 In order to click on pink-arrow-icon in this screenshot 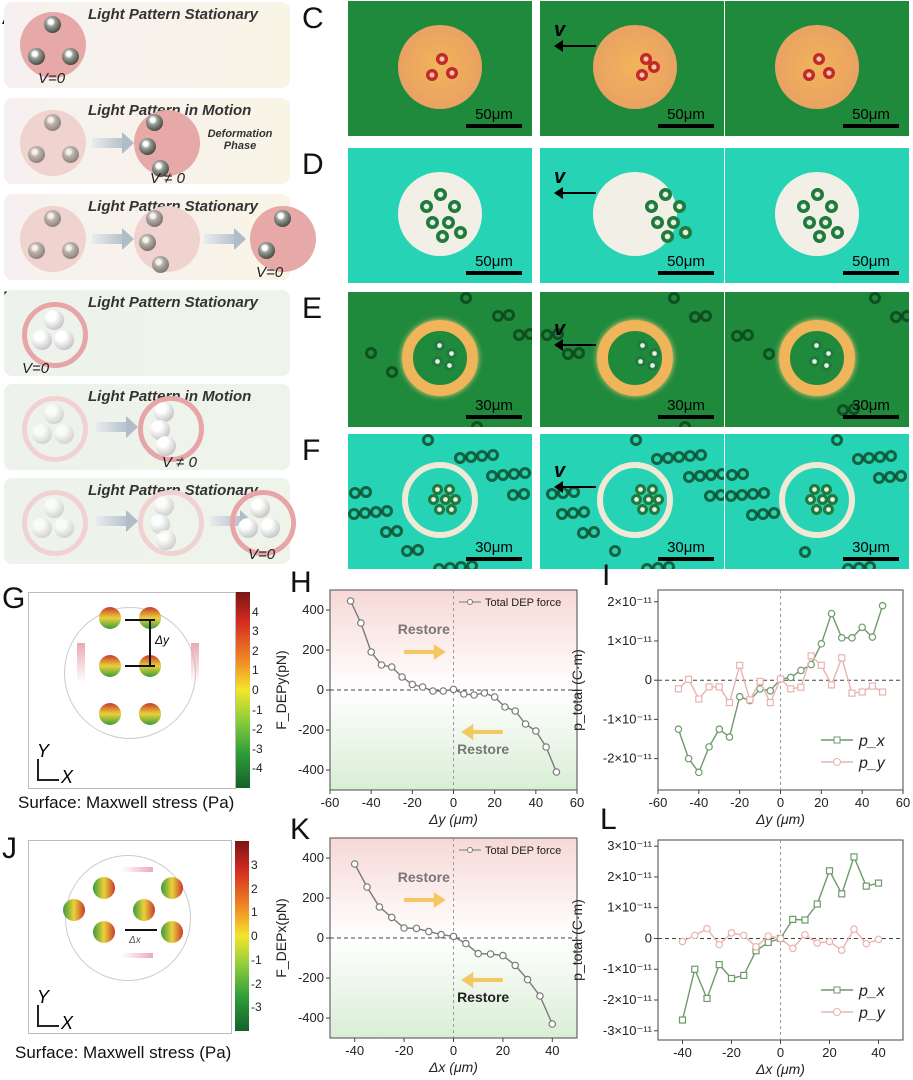, I will do `click(195, 663)`.